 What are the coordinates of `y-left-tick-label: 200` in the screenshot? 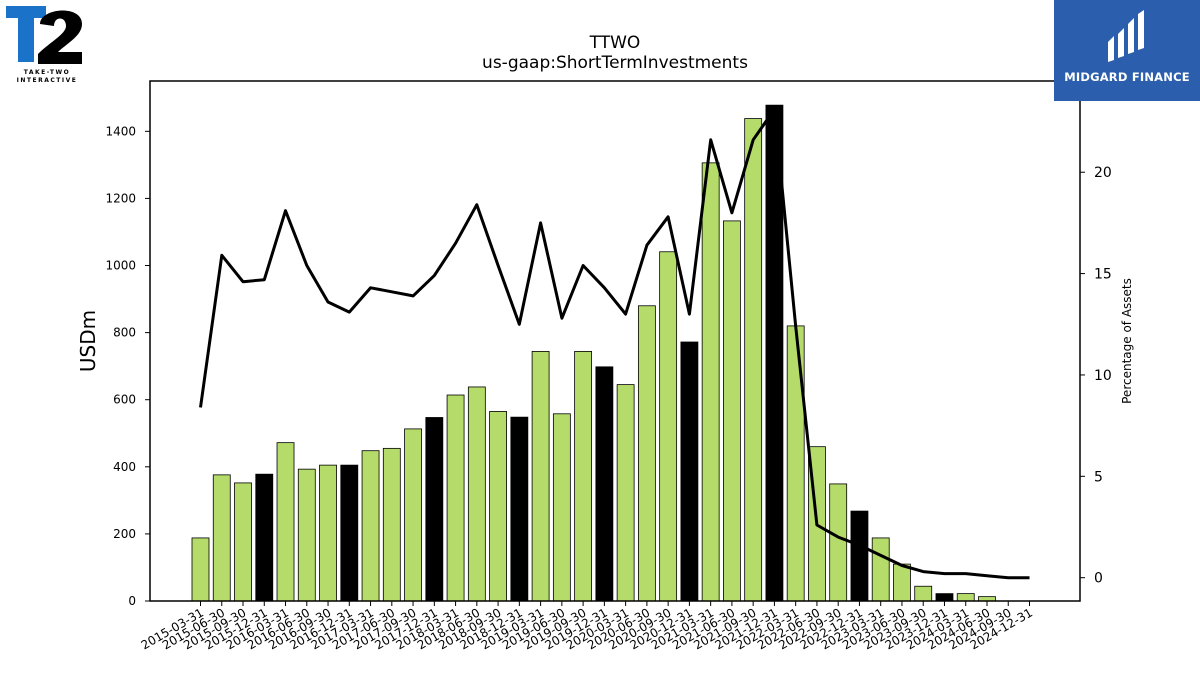 It's located at (124, 534).